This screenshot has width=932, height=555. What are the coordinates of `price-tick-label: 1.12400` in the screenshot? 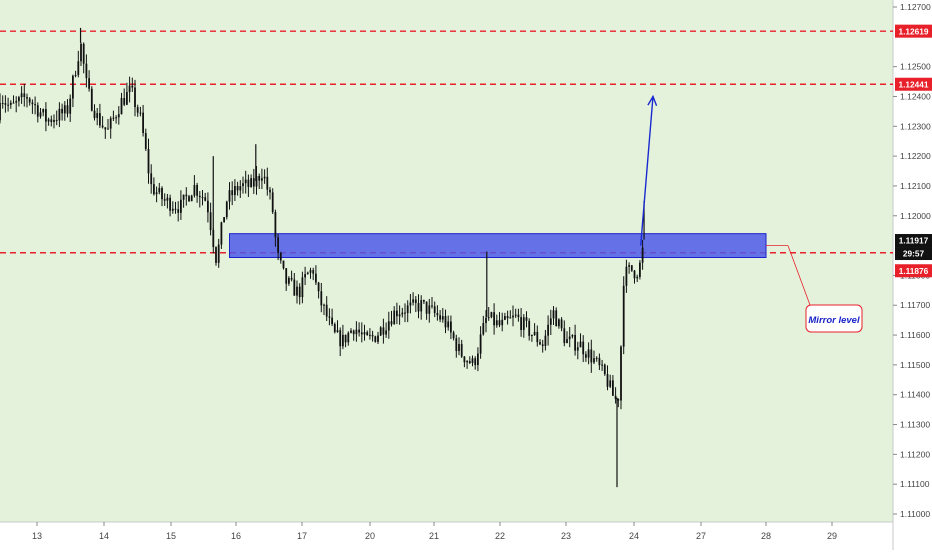 It's located at (915, 96).